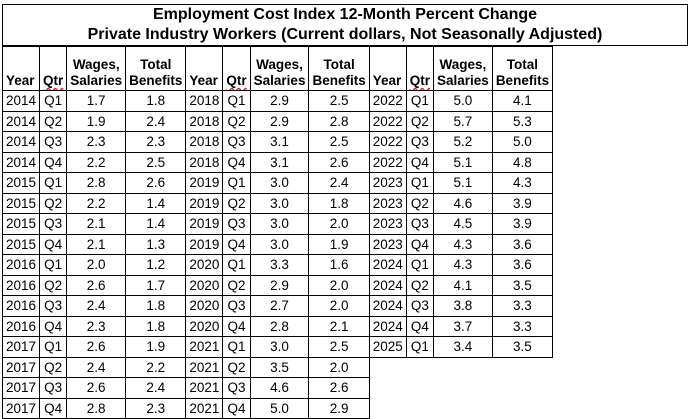 The width and height of the screenshot is (690, 419). What do you see at coordinates (156, 121) in the screenshot?
I see `total-benefits-cell: 2.4` at bounding box center [156, 121].